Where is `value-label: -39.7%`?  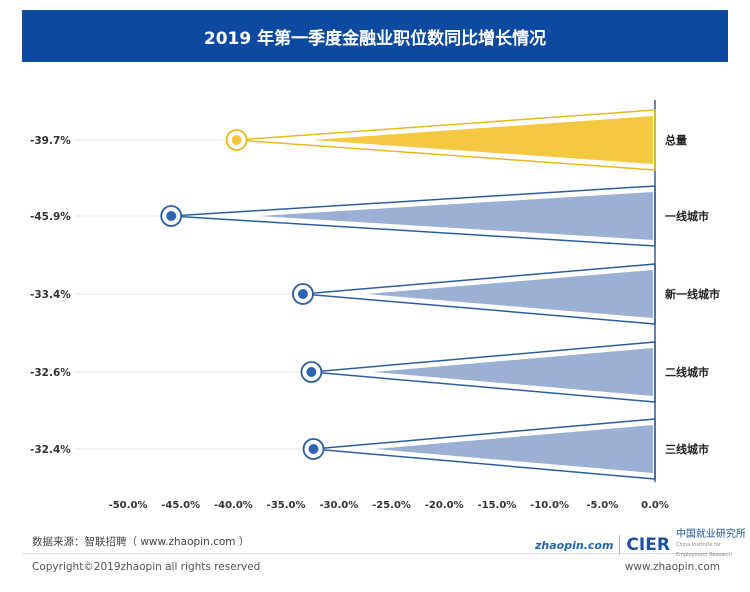 value-label: -39.7% is located at coordinates (50, 141).